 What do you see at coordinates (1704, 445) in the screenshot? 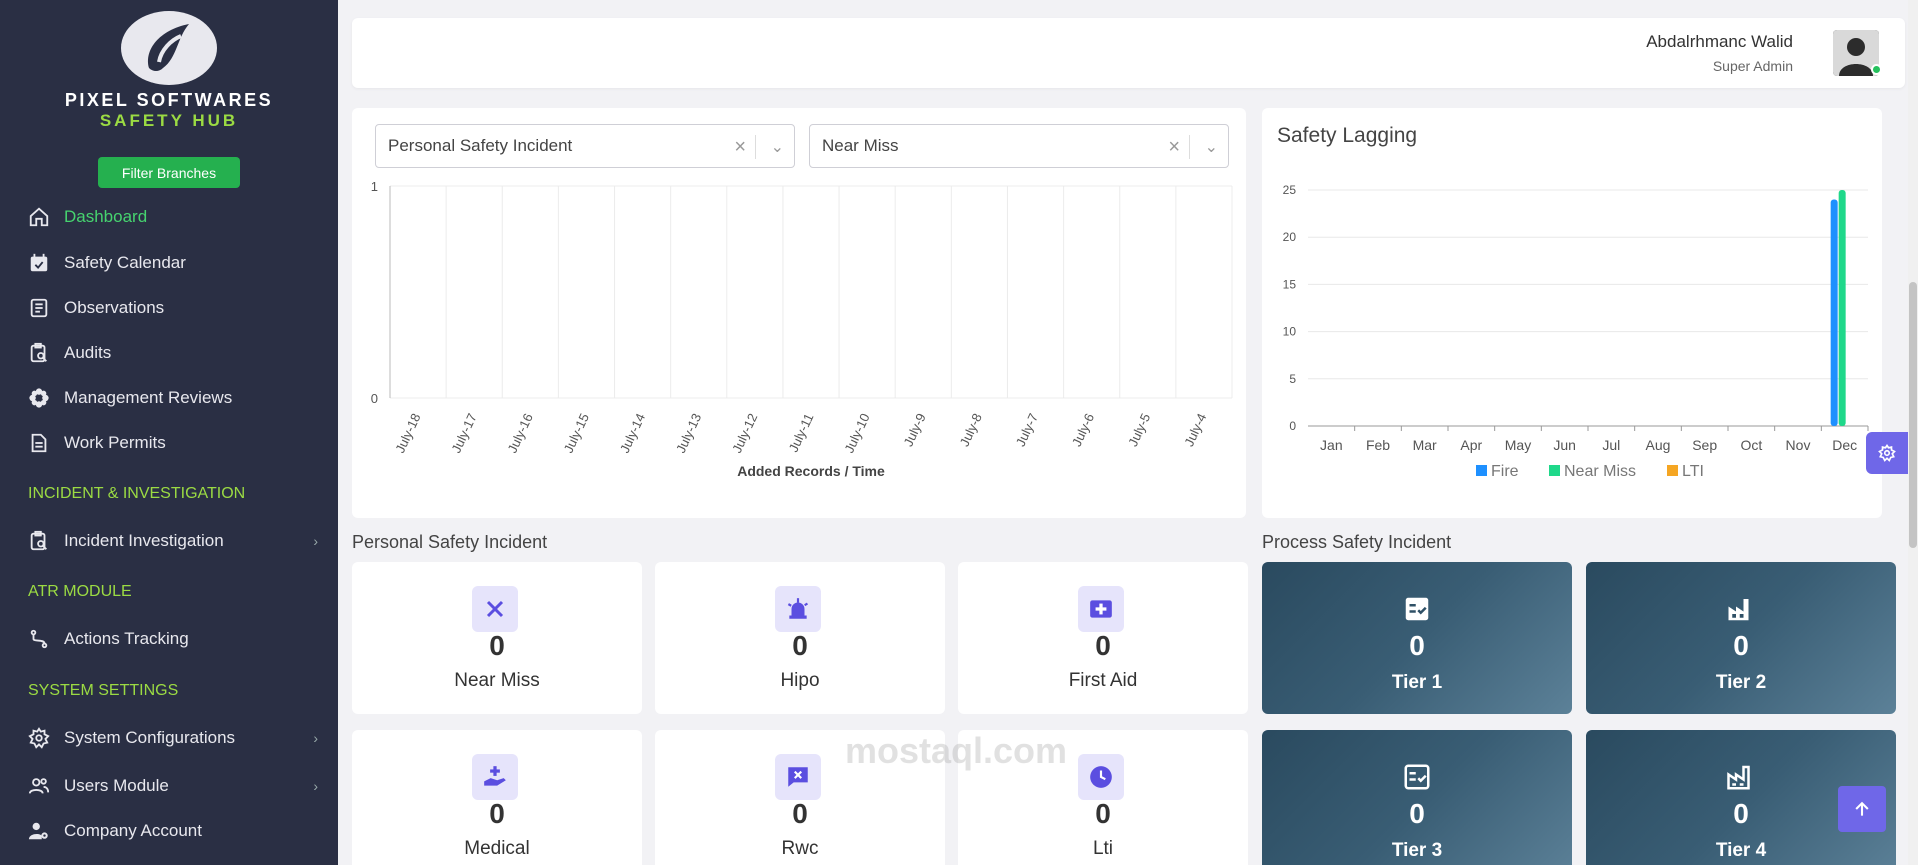
I see `x-tick-label: Sep` at bounding box center [1704, 445].